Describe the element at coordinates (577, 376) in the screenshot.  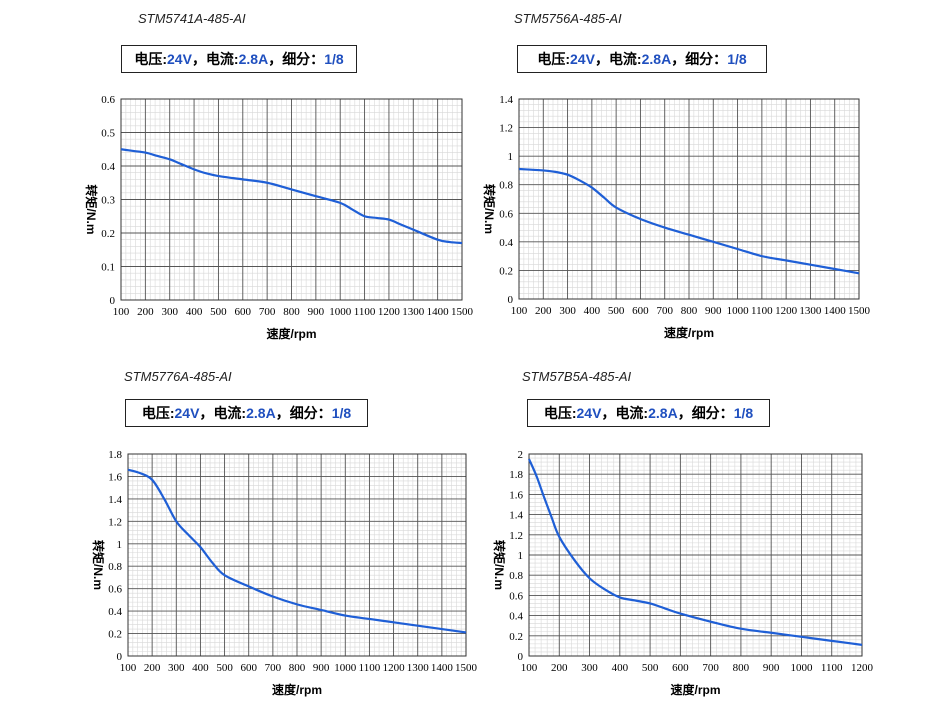
I see `chart-title-4: STM57B5A-485-AI` at that location.